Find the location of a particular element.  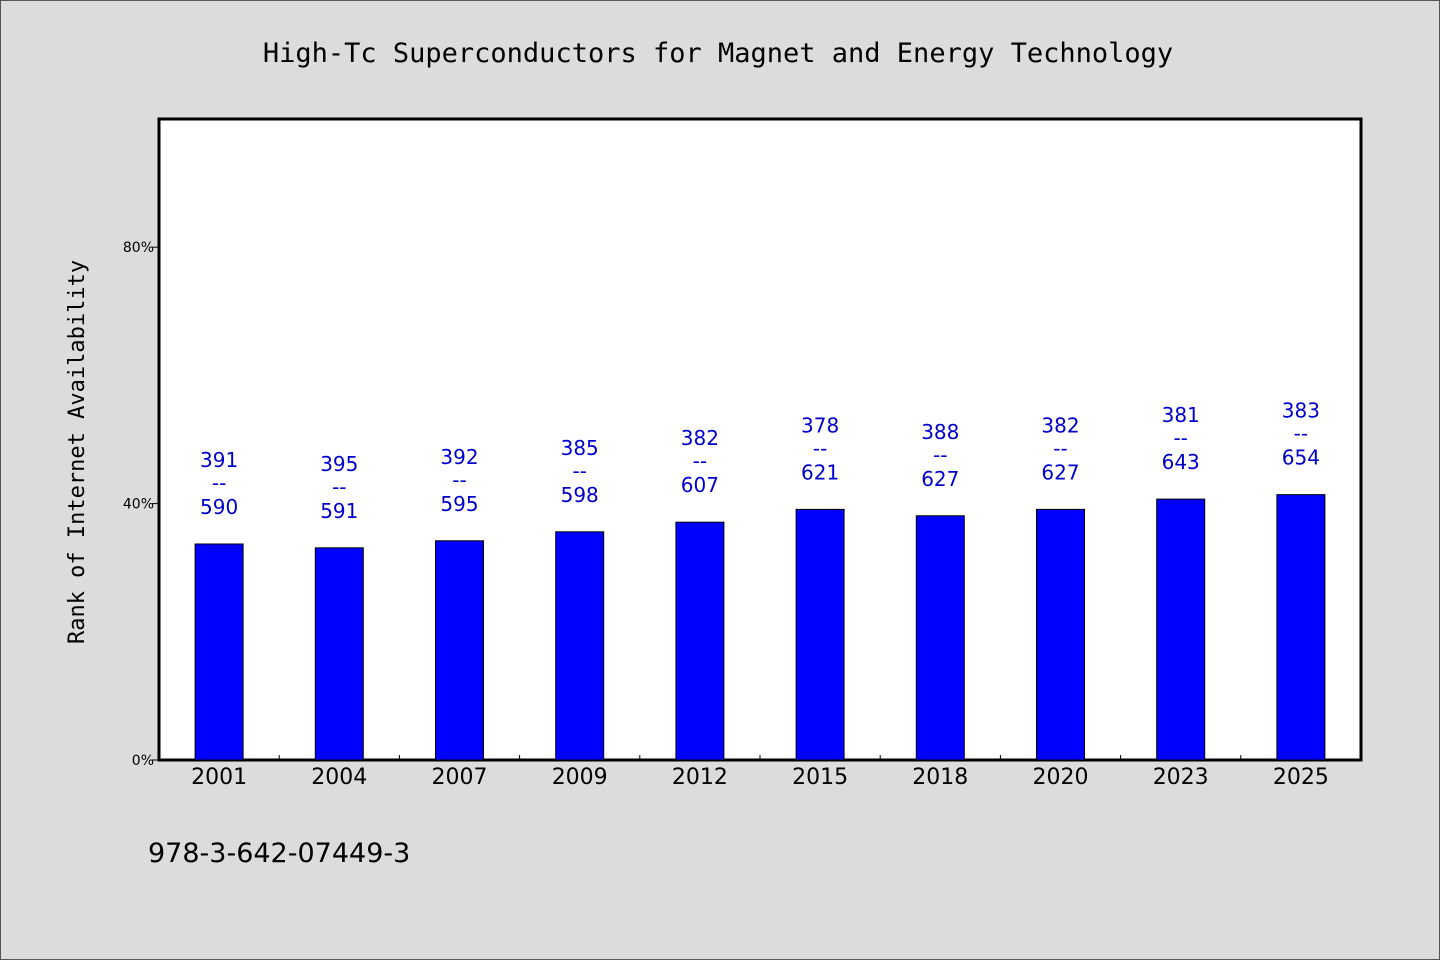

y-tick-label: 80% is located at coordinates (138, 248).